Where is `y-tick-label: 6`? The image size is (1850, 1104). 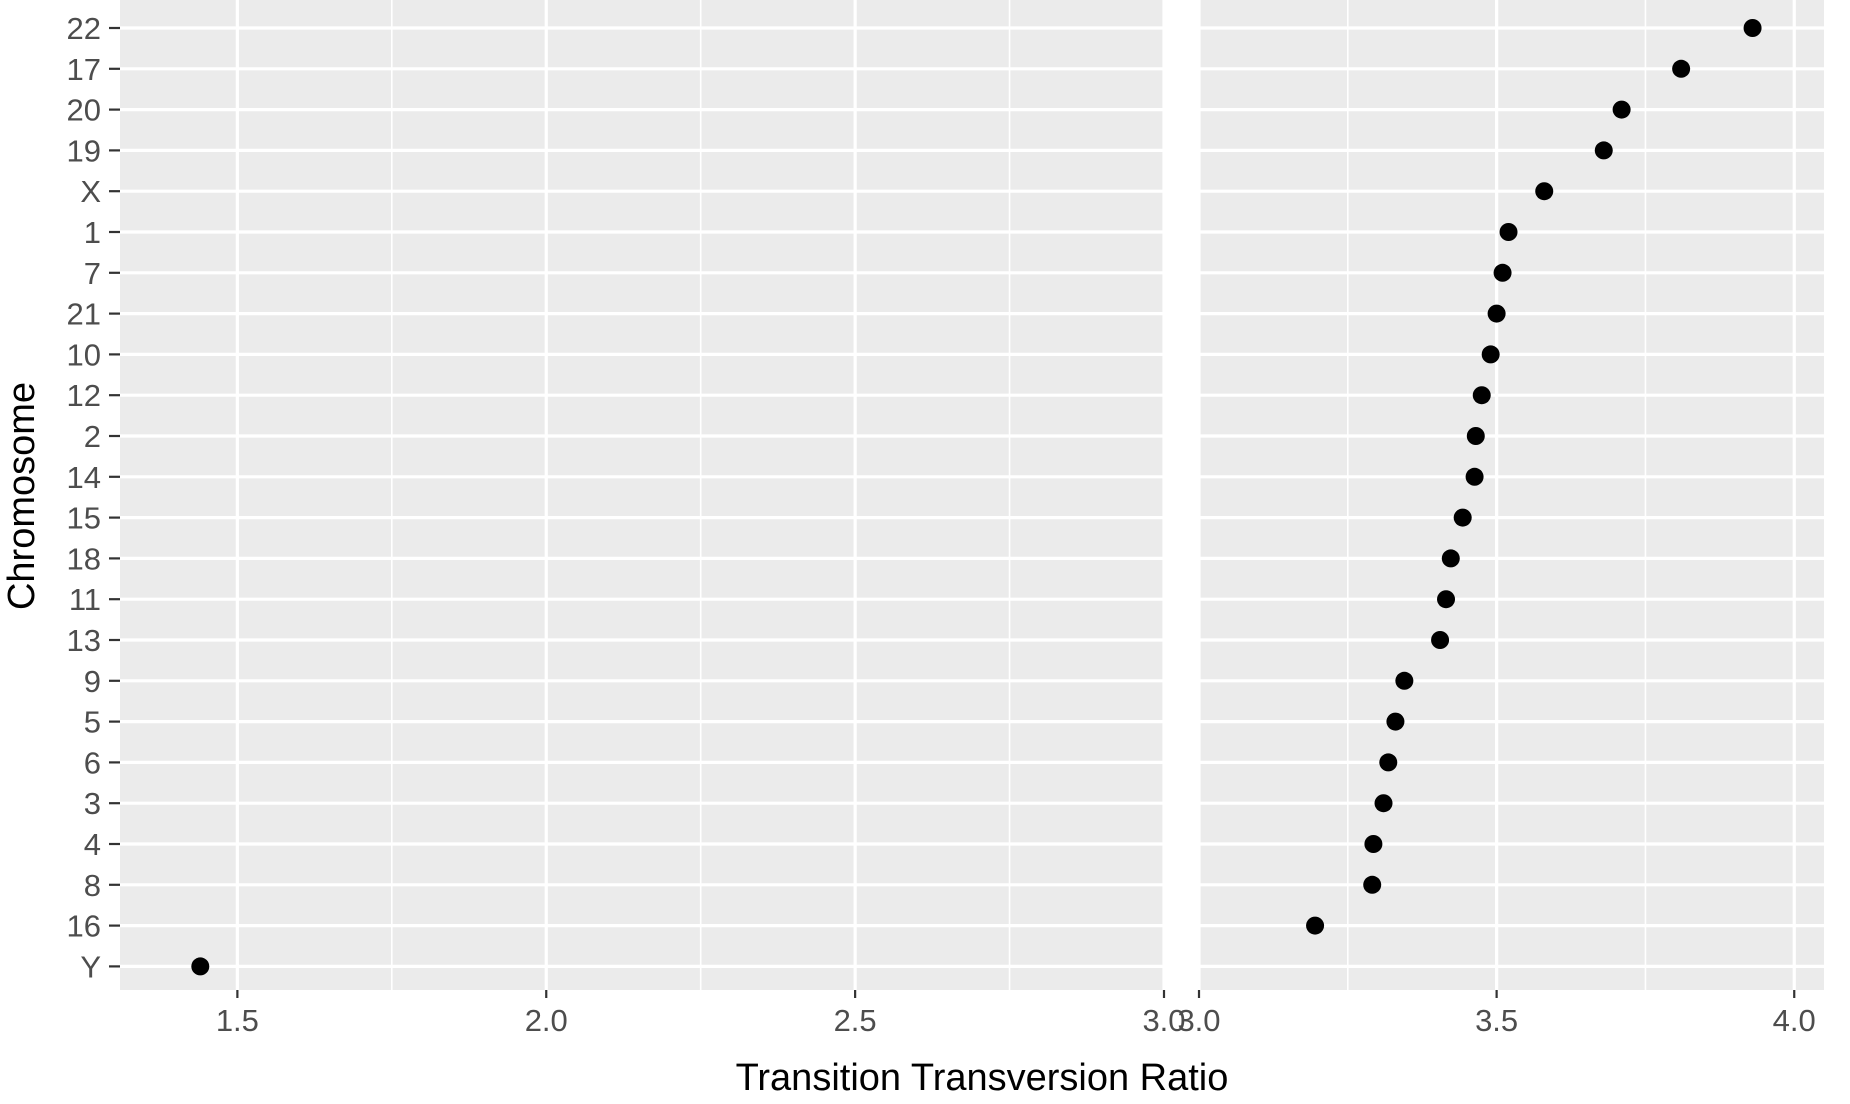
y-tick-label: 6 is located at coordinates (92, 762).